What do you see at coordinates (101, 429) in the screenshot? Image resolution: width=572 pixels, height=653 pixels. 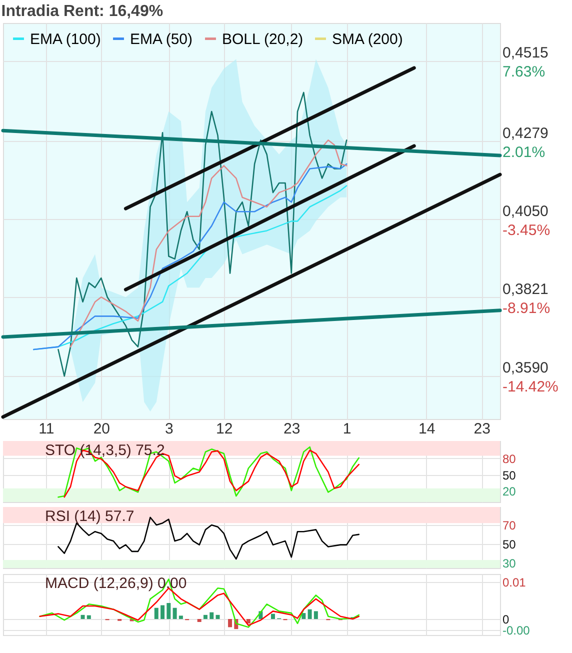 I see `x-tick-label: 20` at bounding box center [101, 429].